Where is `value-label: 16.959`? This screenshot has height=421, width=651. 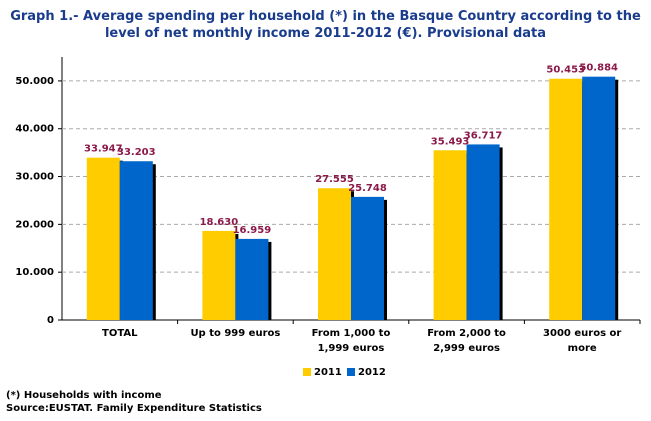
value-label: 16.959 is located at coordinates (252, 230).